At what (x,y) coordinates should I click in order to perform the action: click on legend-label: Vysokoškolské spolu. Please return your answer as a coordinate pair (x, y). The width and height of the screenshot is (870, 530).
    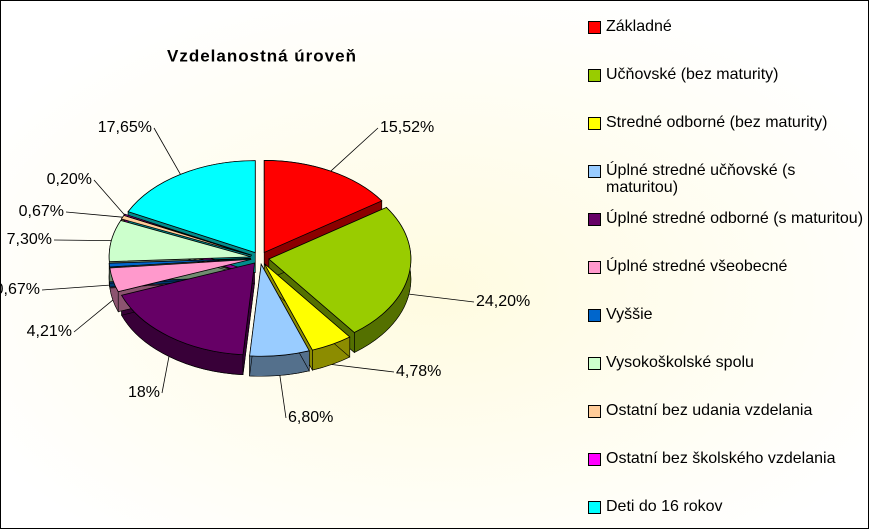
    Looking at the image, I should click on (680, 362).